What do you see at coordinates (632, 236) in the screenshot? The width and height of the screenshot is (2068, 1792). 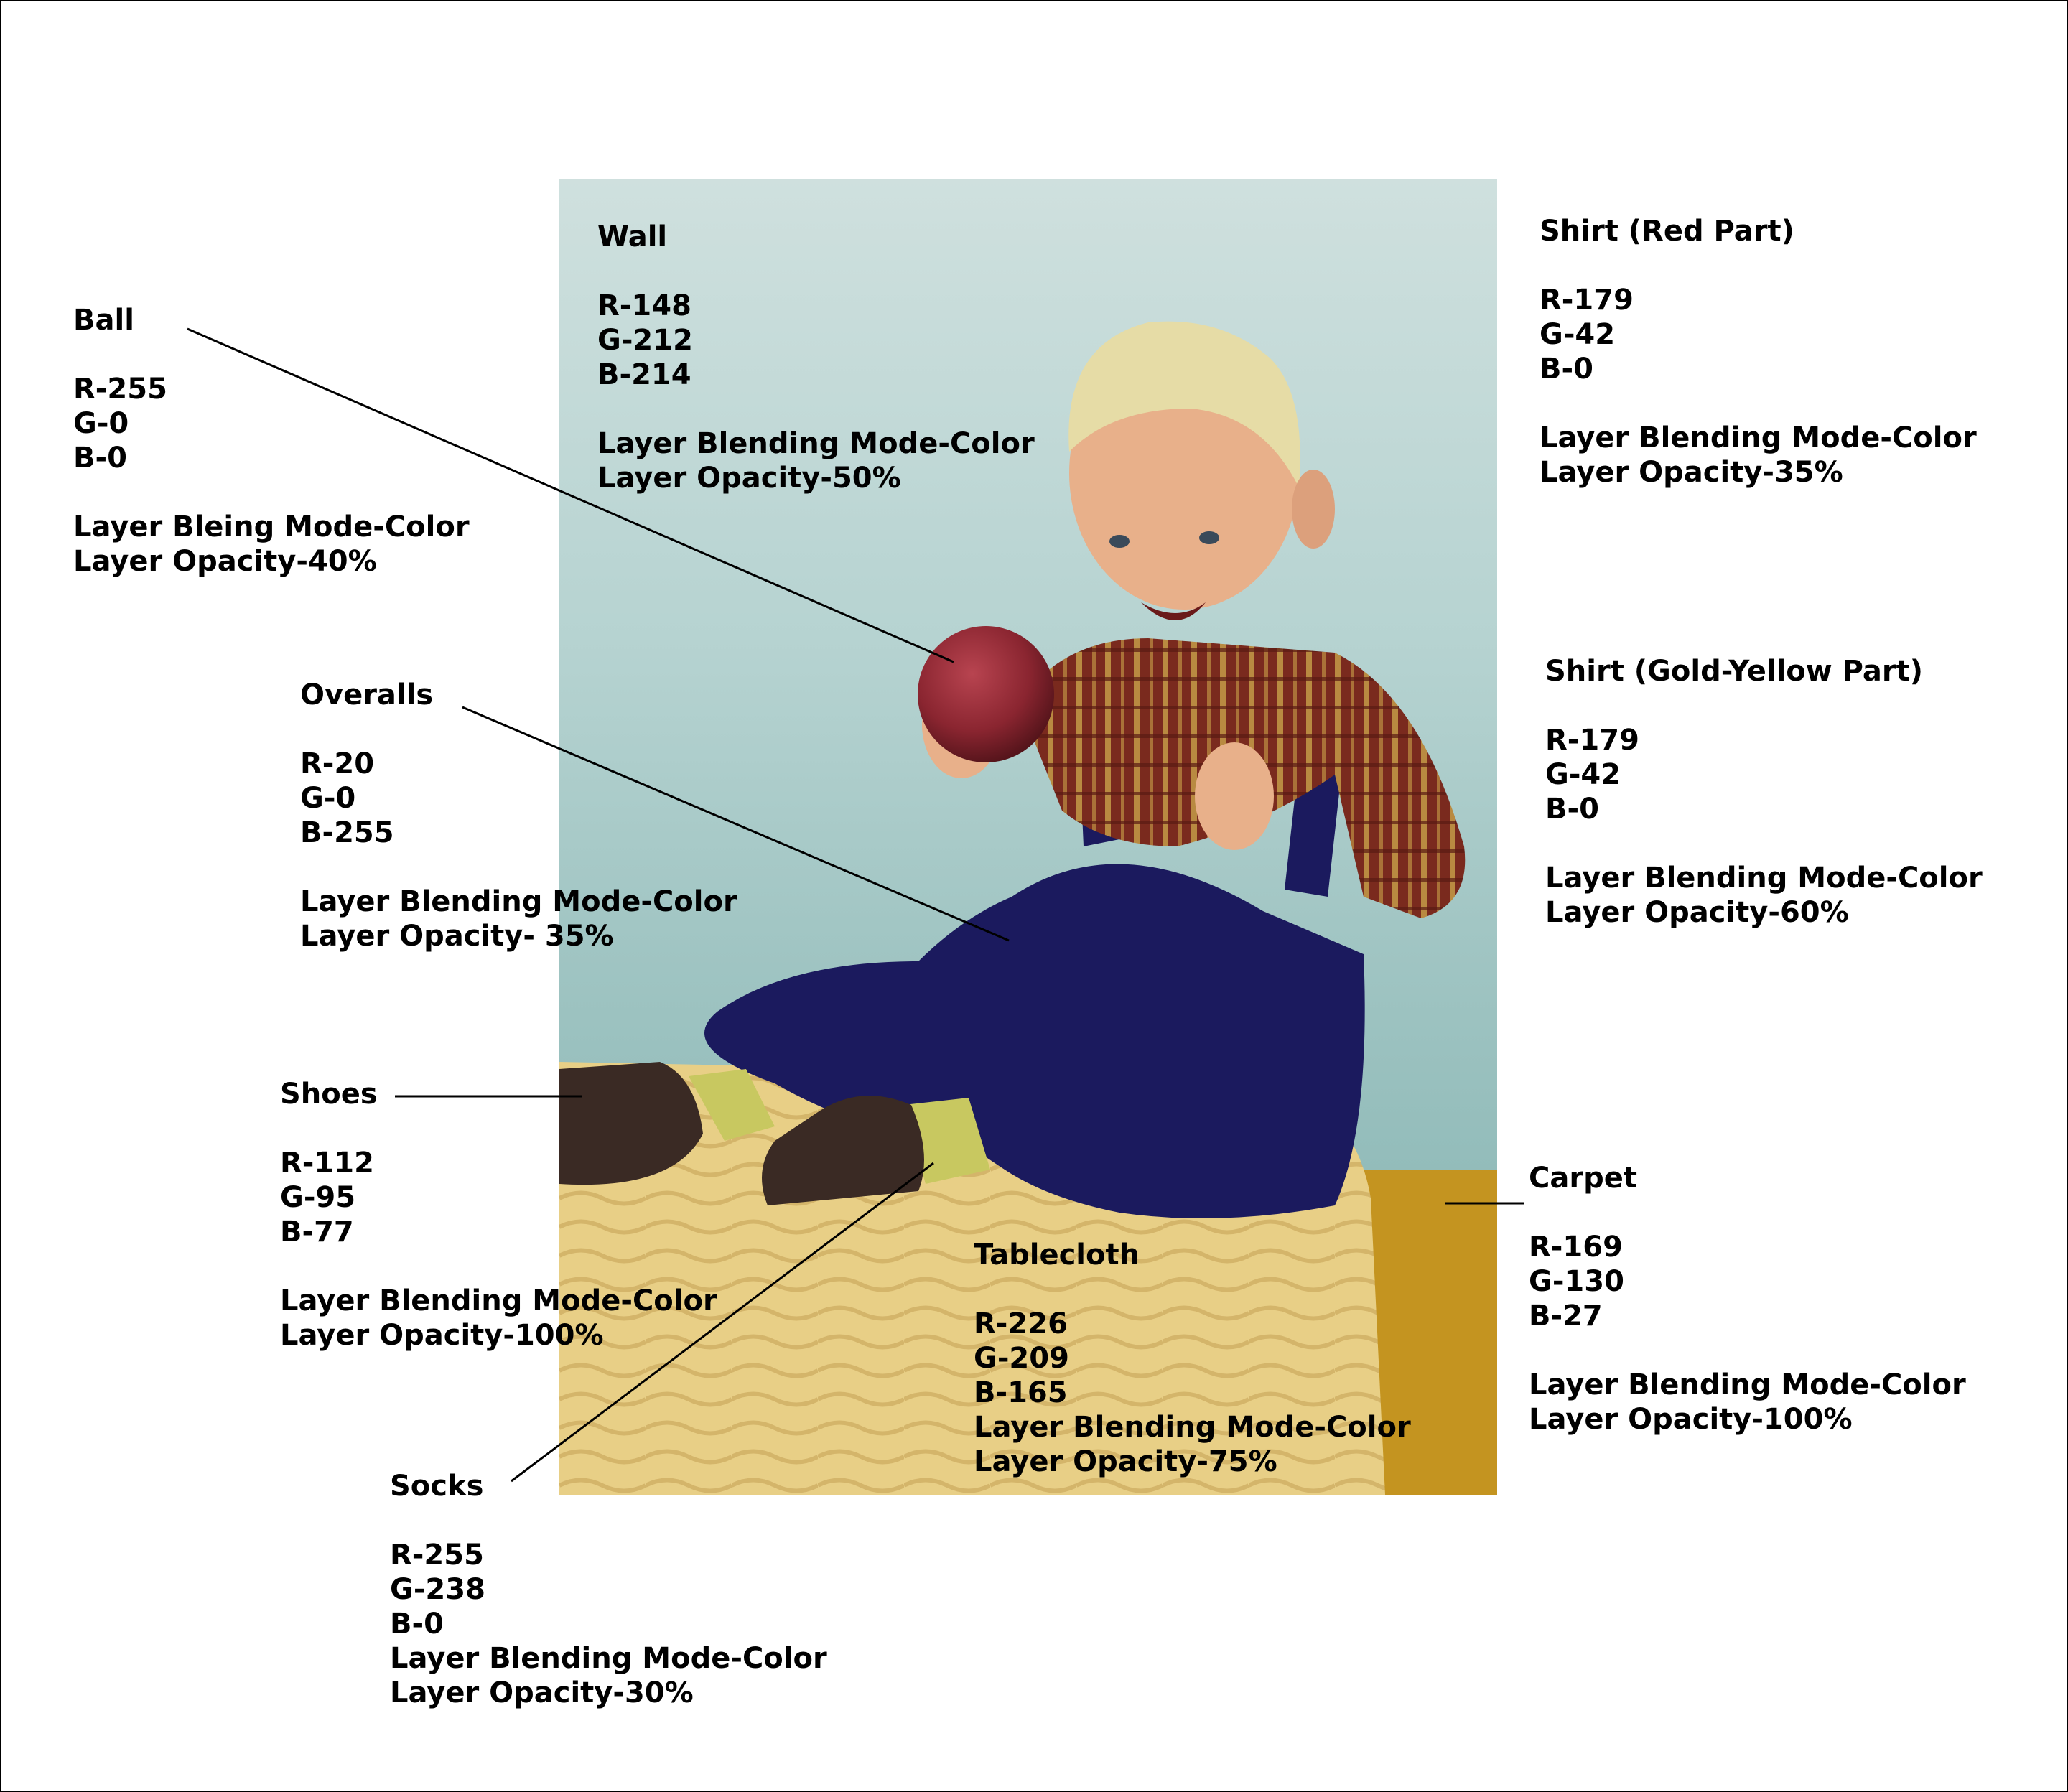 I see `wall-title: Wall` at bounding box center [632, 236].